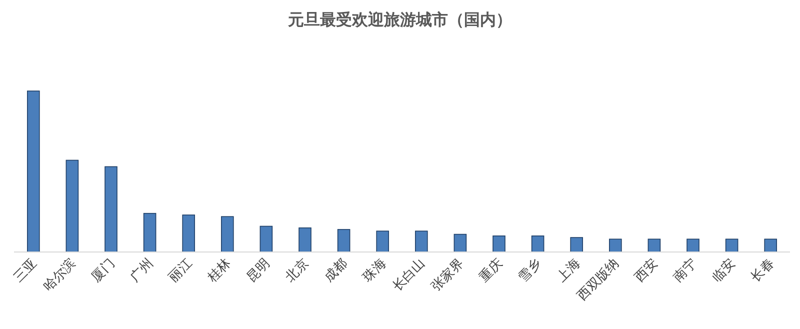 This screenshot has height=329, width=800. Describe the element at coordinates (297, 271) in the screenshot. I see `x-tick-label: 北京` at that location.